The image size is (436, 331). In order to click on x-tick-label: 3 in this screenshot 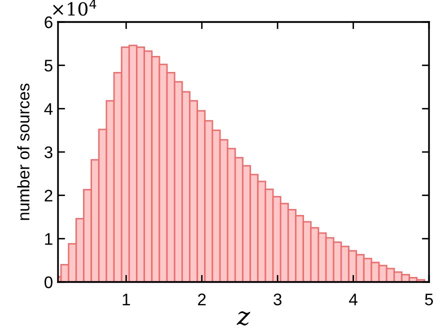, I will do `click(278, 300)`.